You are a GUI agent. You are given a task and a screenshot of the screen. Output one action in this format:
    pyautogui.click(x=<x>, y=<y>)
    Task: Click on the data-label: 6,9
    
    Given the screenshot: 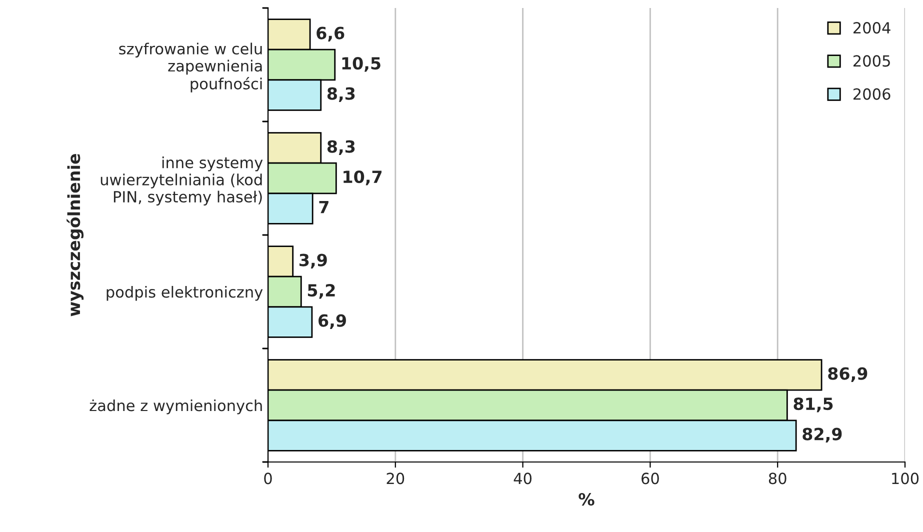 What is the action you would take?
    pyautogui.click(x=332, y=321)
    